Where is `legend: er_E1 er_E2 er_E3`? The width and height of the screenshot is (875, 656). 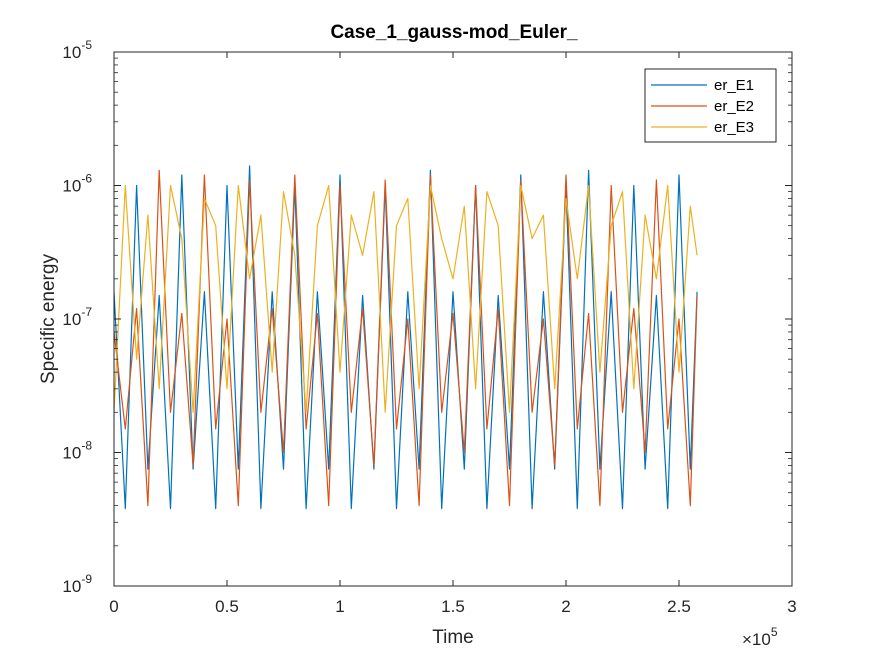 legend: er_E1 er_E2 er_E3 is located at coordinates (710, 105).